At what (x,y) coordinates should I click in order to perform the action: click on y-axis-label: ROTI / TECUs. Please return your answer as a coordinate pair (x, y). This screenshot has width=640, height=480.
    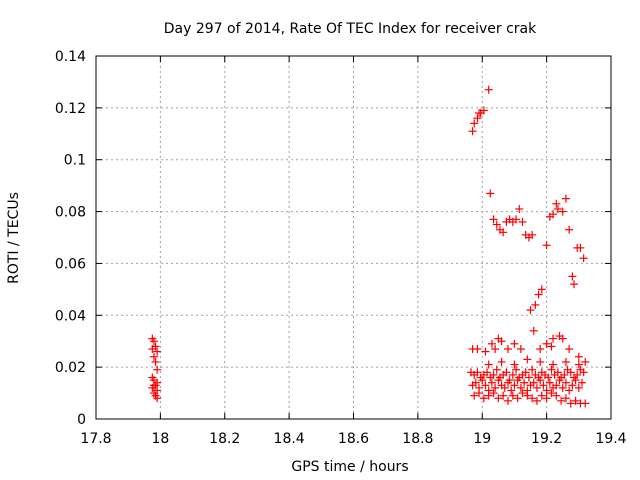
    Looking at the image, I should click on (14, 238).